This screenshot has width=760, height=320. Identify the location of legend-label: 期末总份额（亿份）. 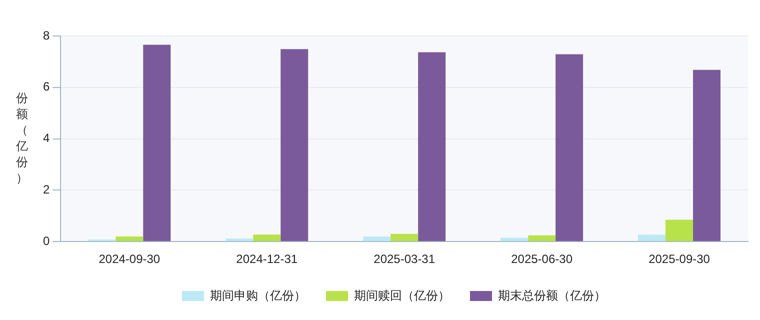
(552, 295).